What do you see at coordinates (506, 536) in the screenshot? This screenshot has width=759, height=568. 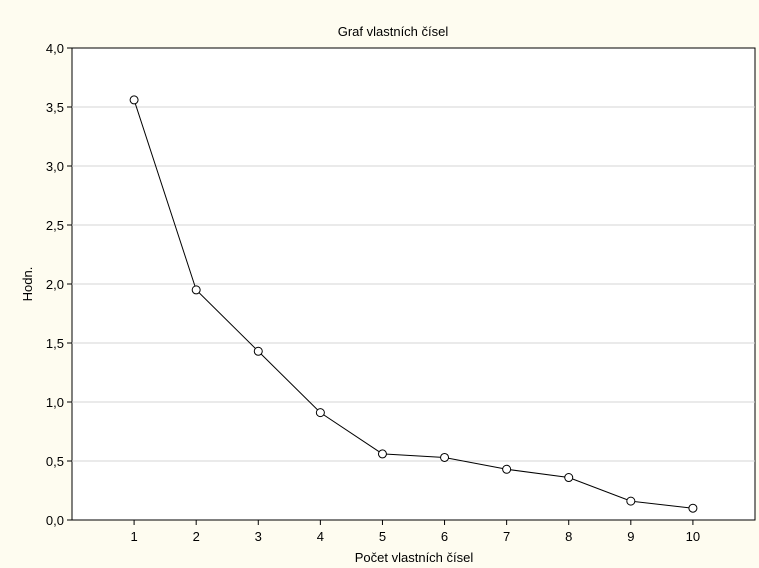 I see `x-tick-label: 7` at bounding box center [506, 536].